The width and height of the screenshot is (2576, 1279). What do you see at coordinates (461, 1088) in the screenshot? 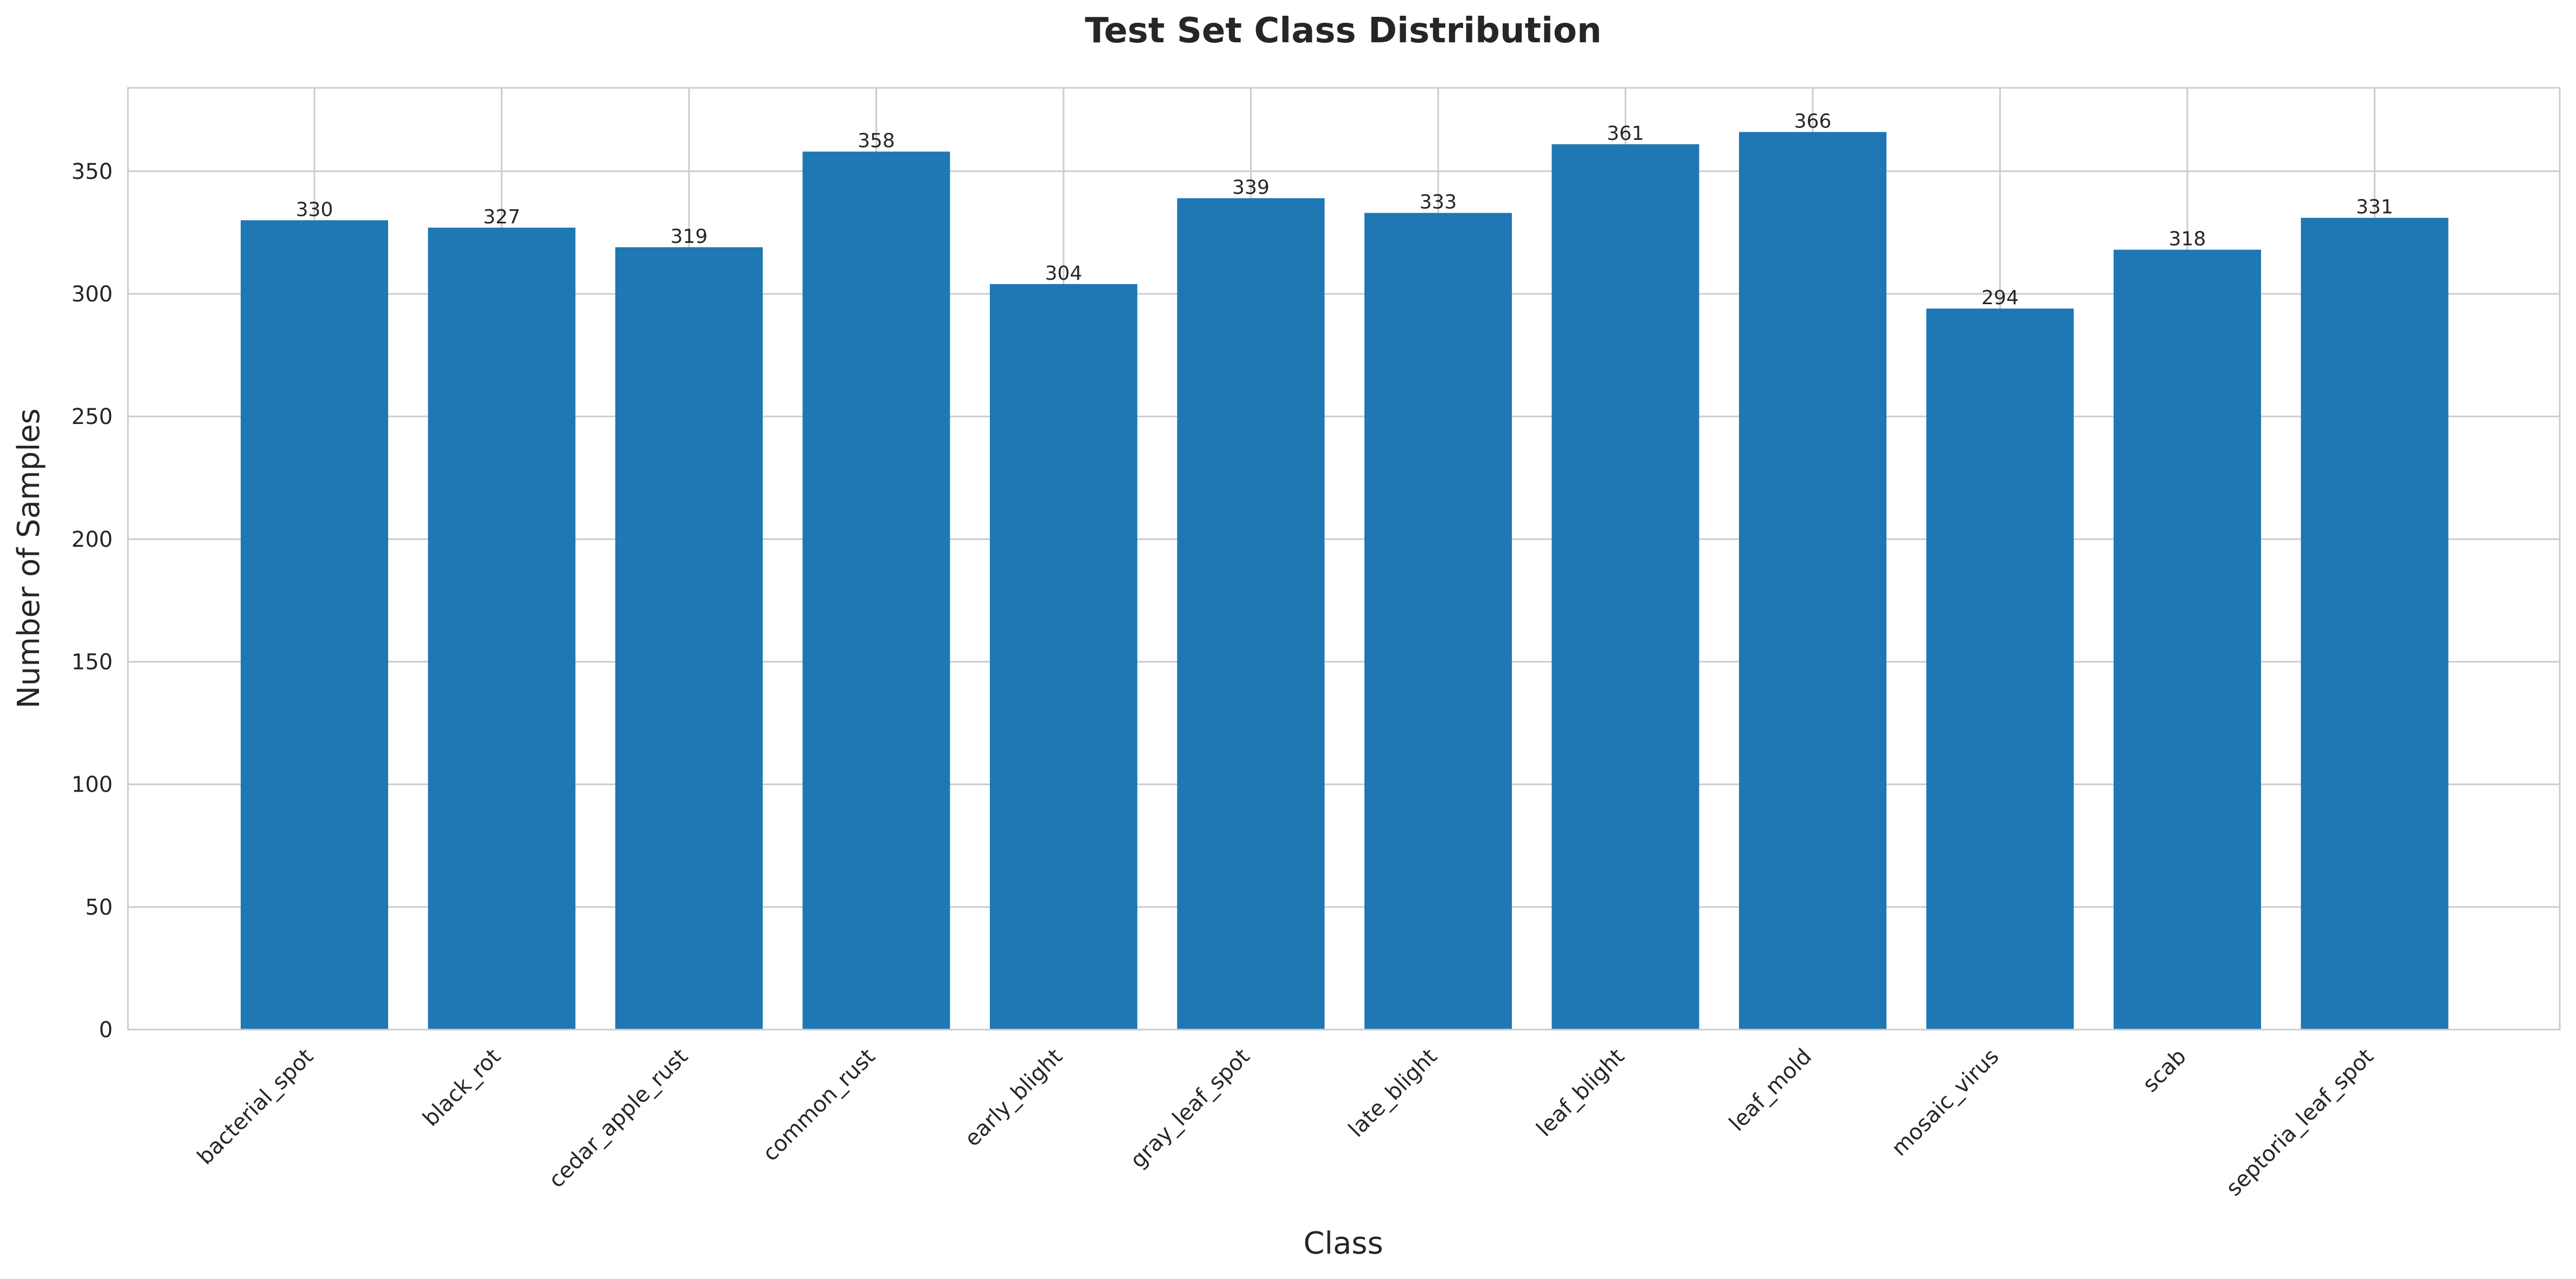
I see `x-tick-label: black_rot` at bounding box center [461, 1088].